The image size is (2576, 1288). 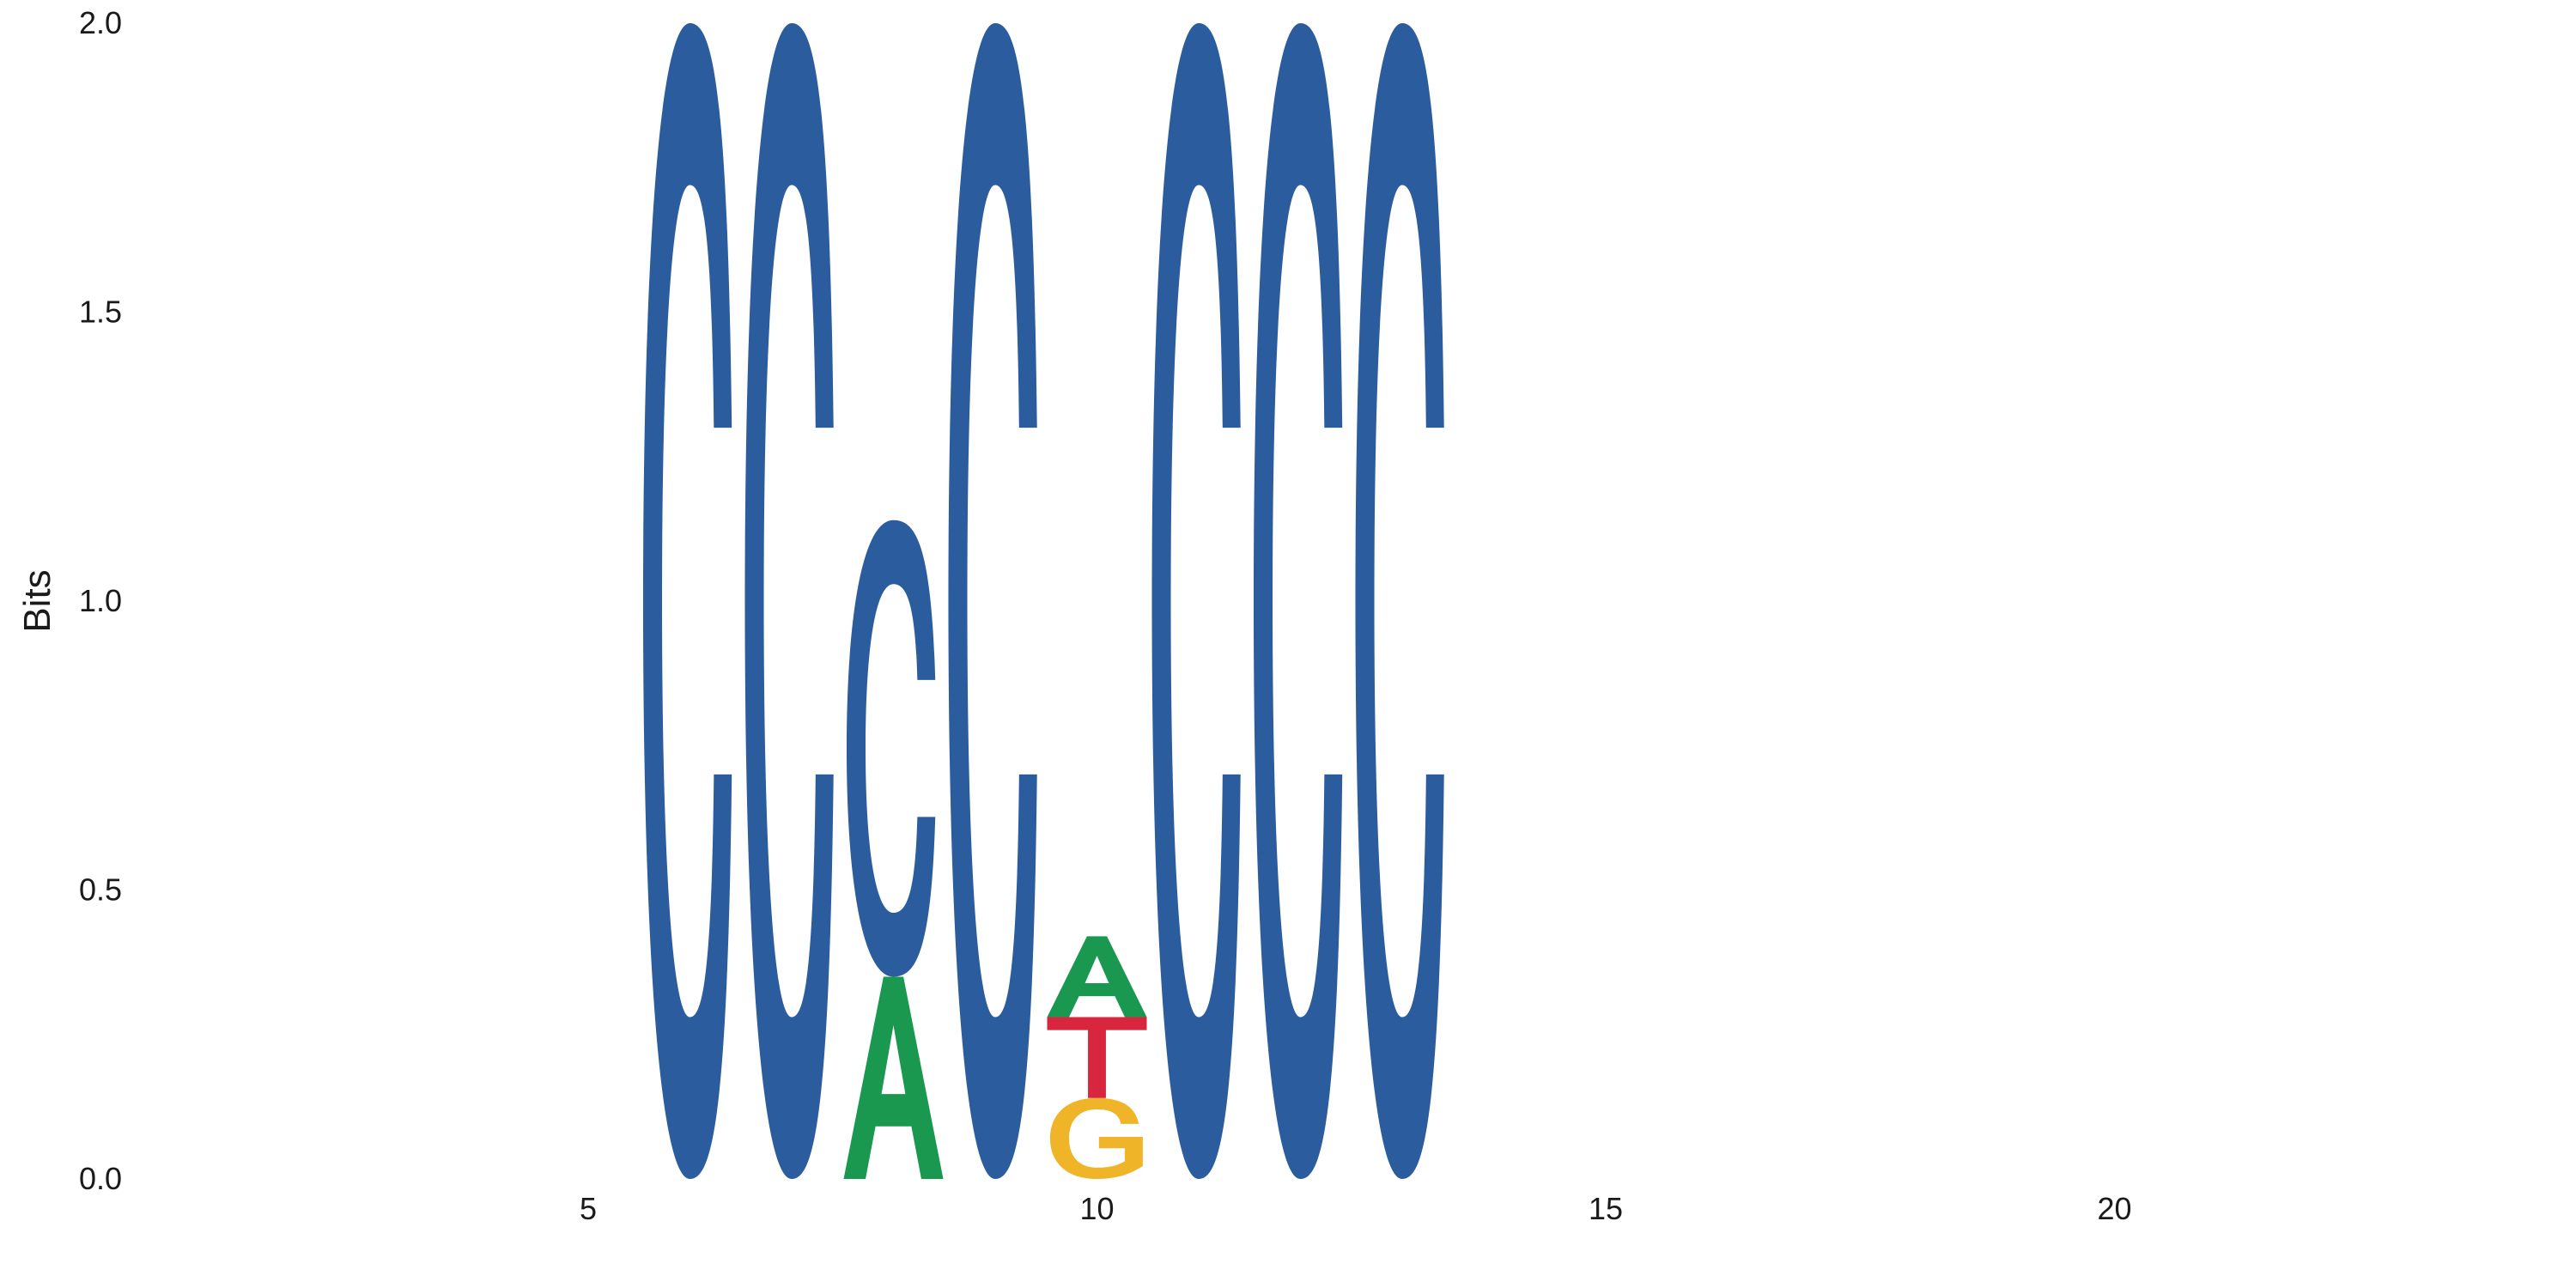 I want to click on x-axis-ticks: 5 10 15 20, so click(x=1356, y=1208).